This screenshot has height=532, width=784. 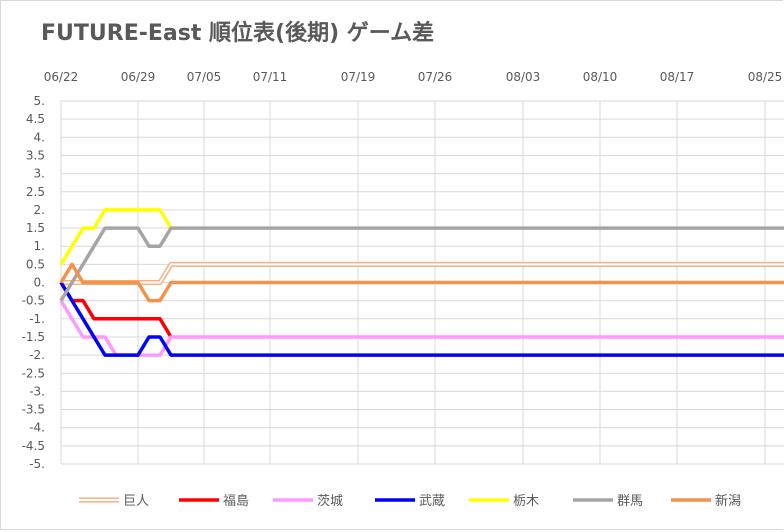 I want to click on y-tick-label: -4.5, so click(x=33, y=446).